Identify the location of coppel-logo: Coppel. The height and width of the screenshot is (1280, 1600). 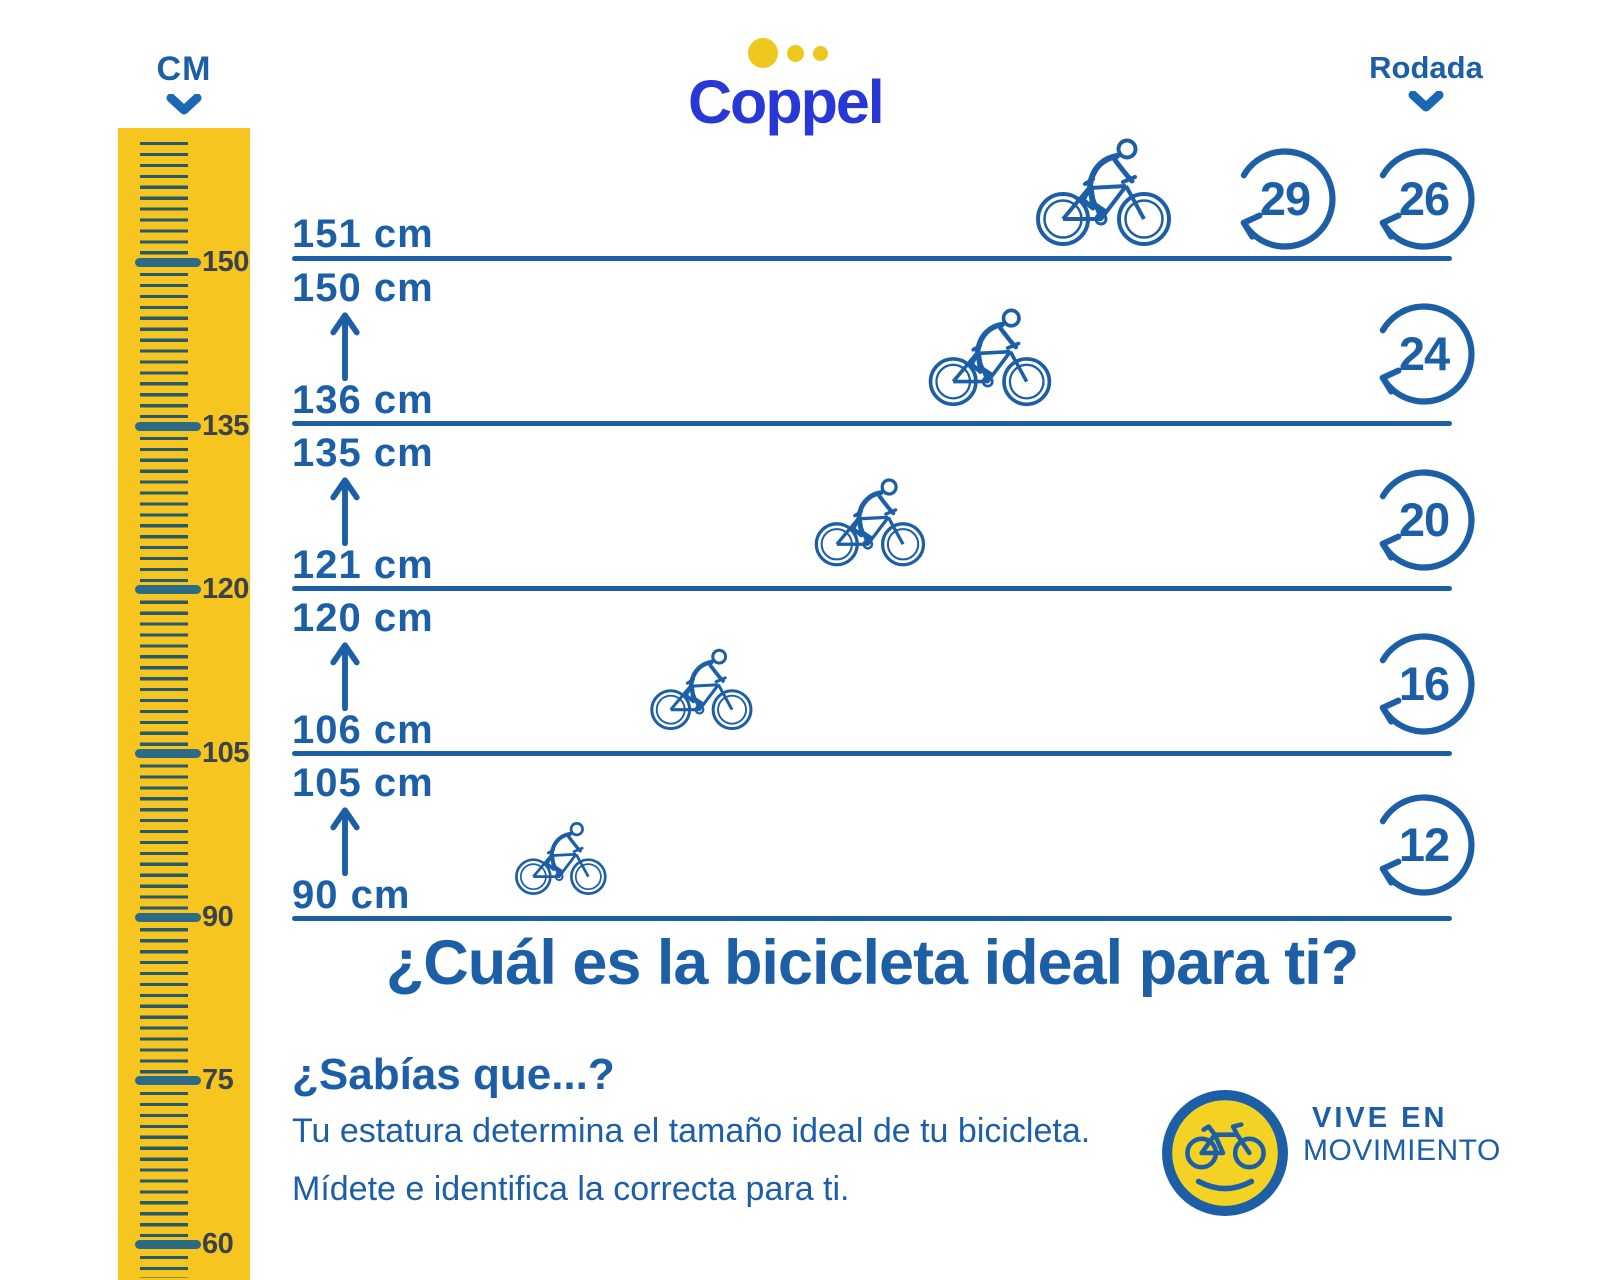
(808, 85).